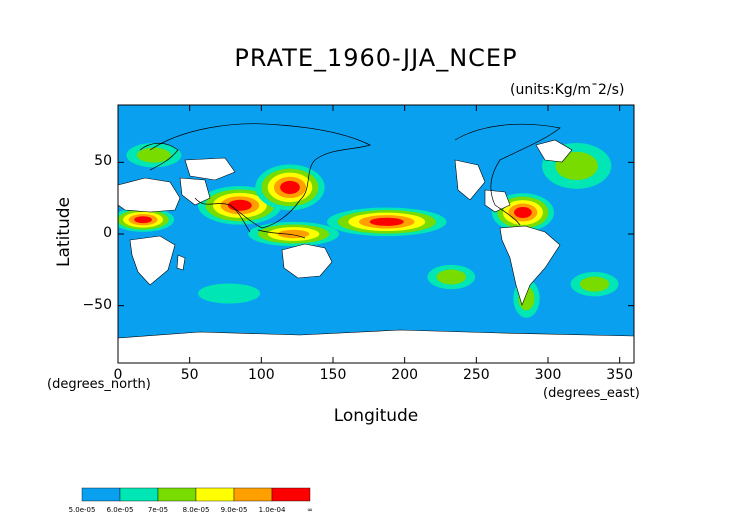 The image size is (752, 532). I want to click on x-tick-label: 200, so click(405, 375).